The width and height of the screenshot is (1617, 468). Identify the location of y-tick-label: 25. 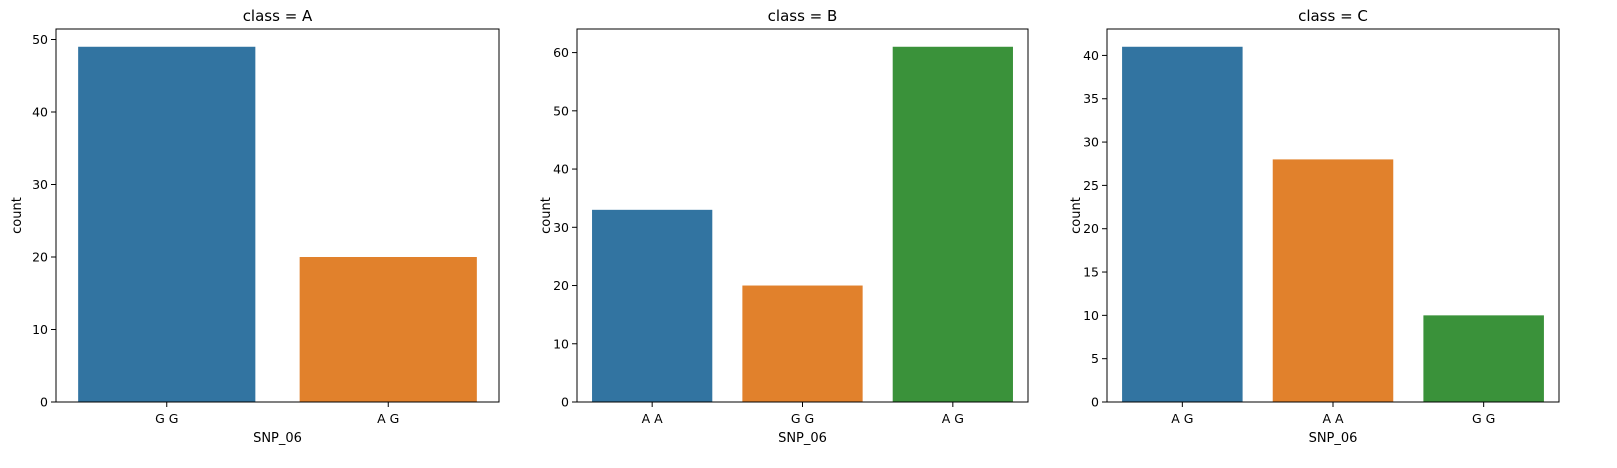
(1091, 185).